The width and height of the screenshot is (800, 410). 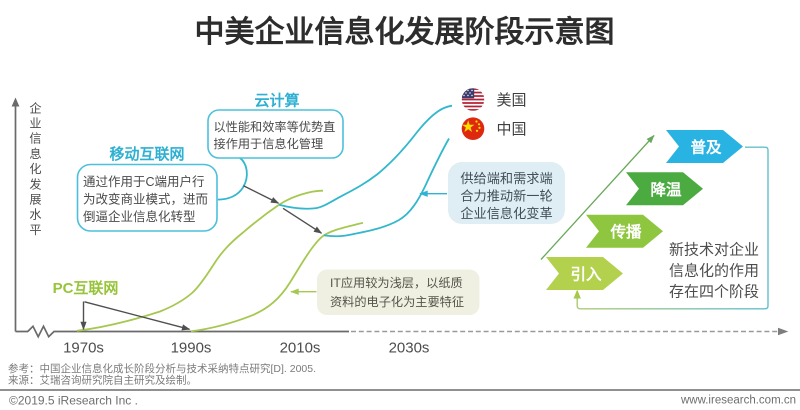 I want to click on svg-text: PC互联网, so click(x=86, y=288).